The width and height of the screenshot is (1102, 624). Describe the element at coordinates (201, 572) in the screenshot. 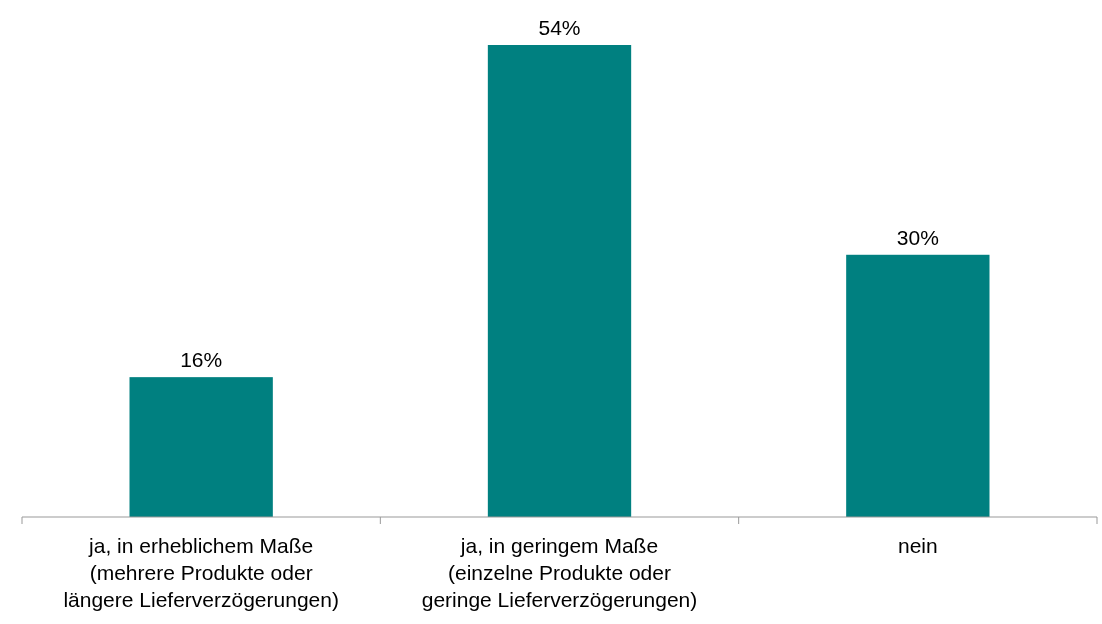

I see `x-tick-label: ja, in erheblichem Maße (mehrere Produkte oder längere Lieferverzögerungen)` at that location.